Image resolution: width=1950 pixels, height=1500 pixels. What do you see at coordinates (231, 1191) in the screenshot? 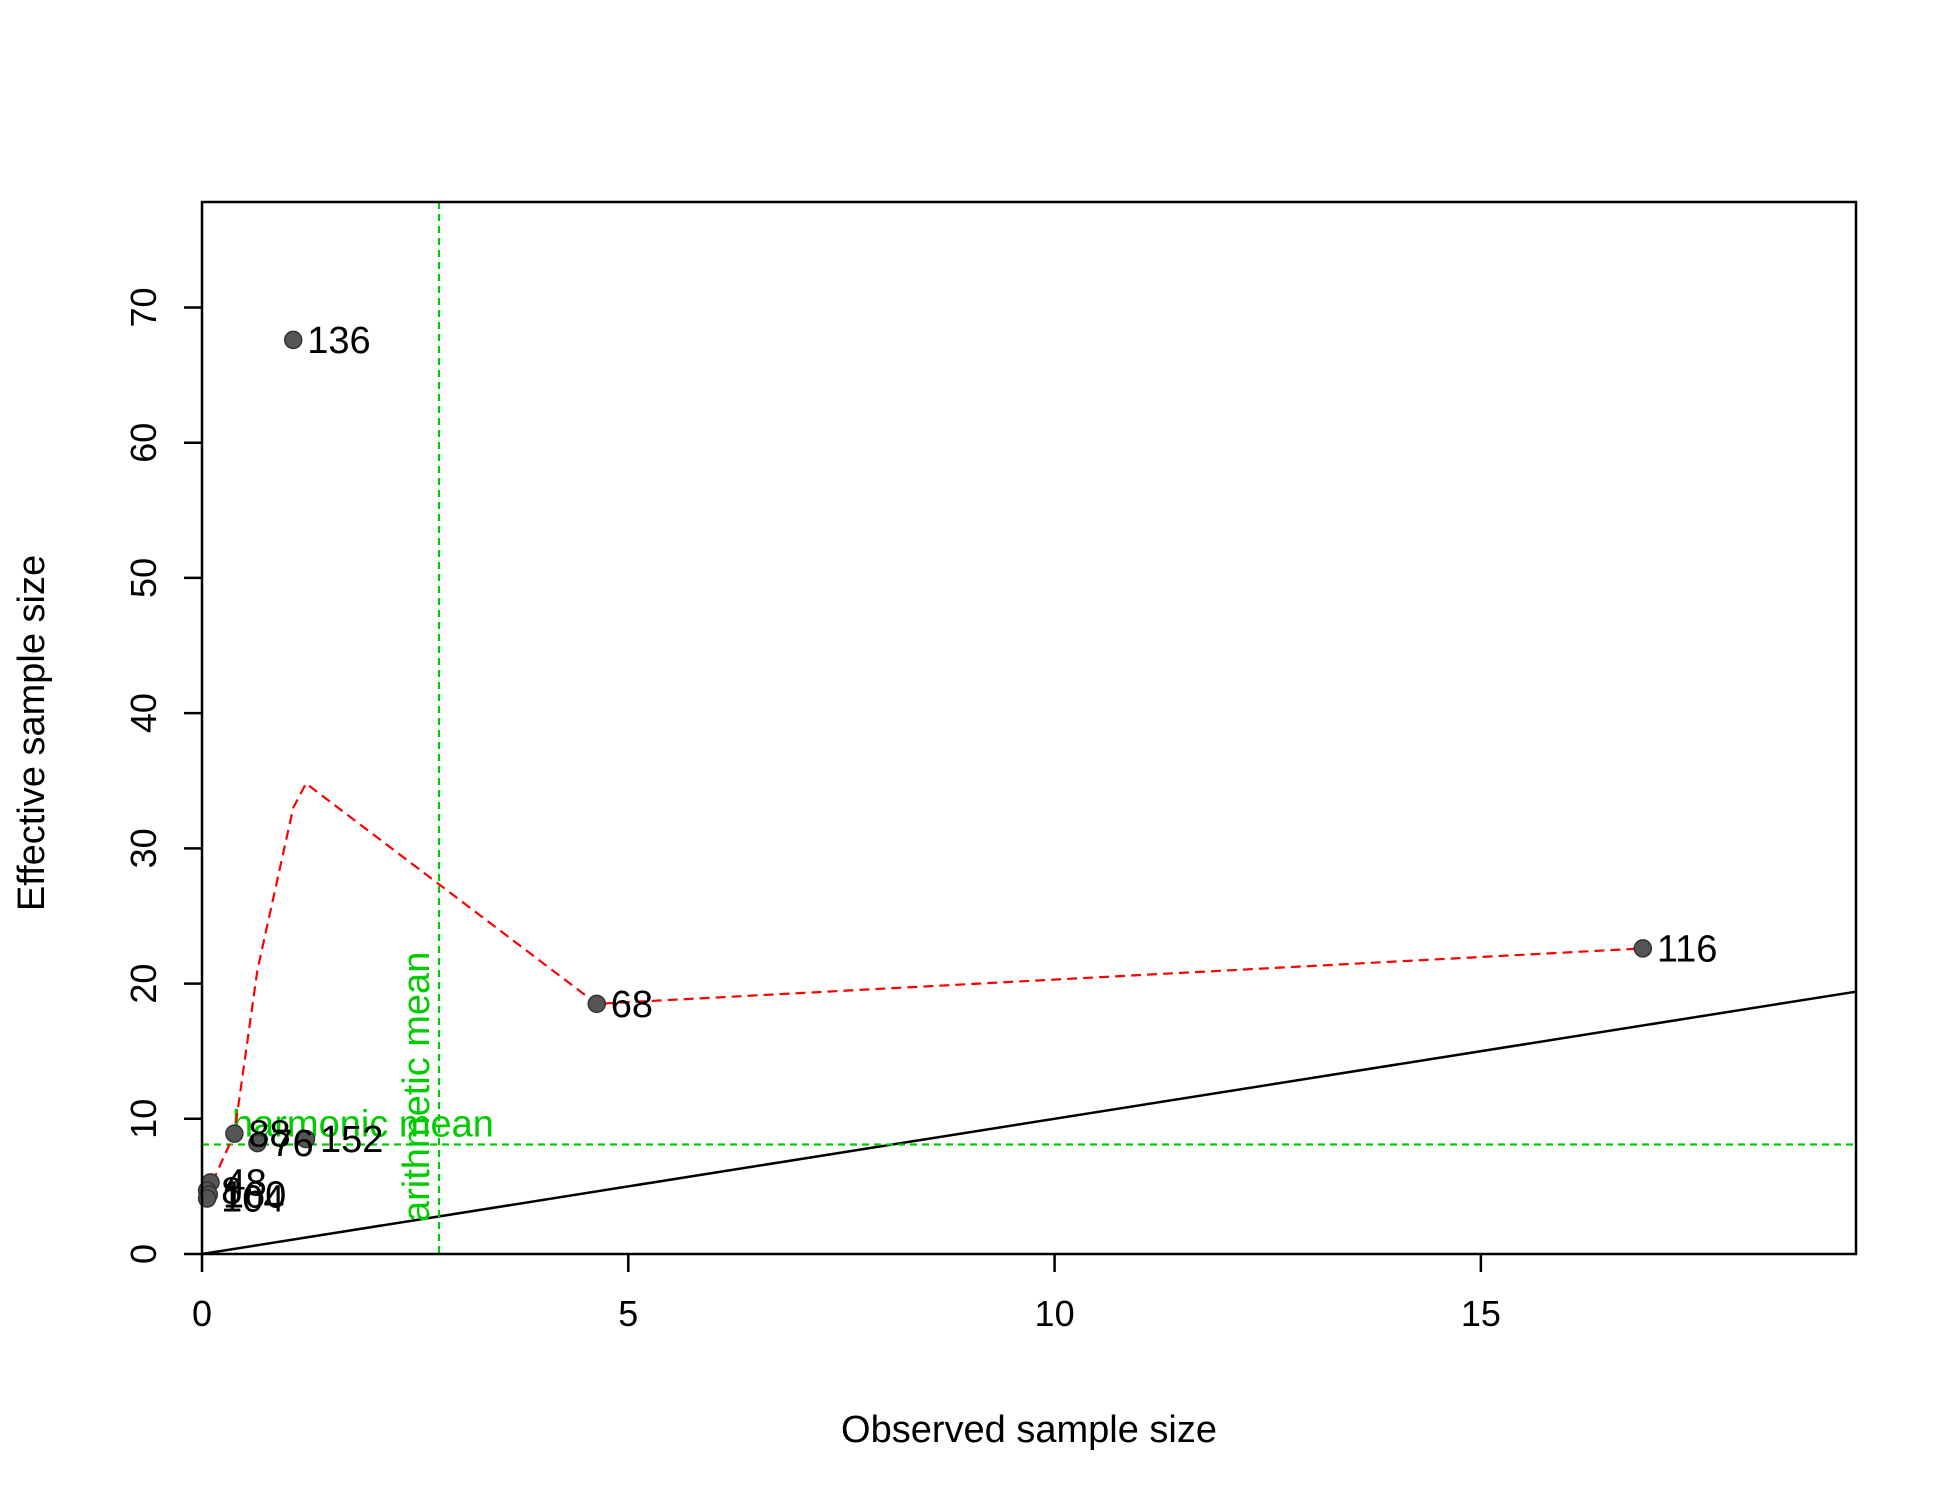
I see `point-label: 8` at bounding box center [231, 1191].